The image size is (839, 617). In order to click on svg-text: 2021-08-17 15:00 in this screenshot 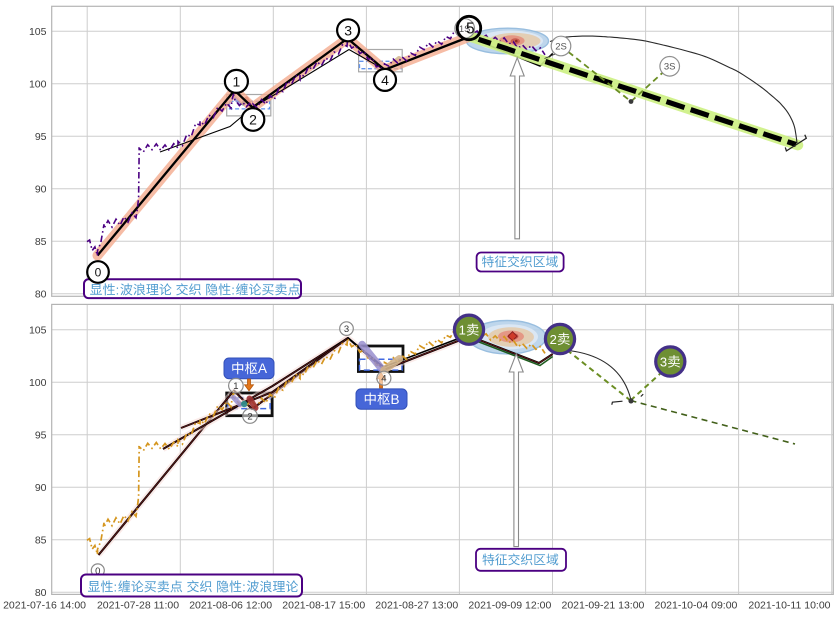, I will do `click(323, 606)`.